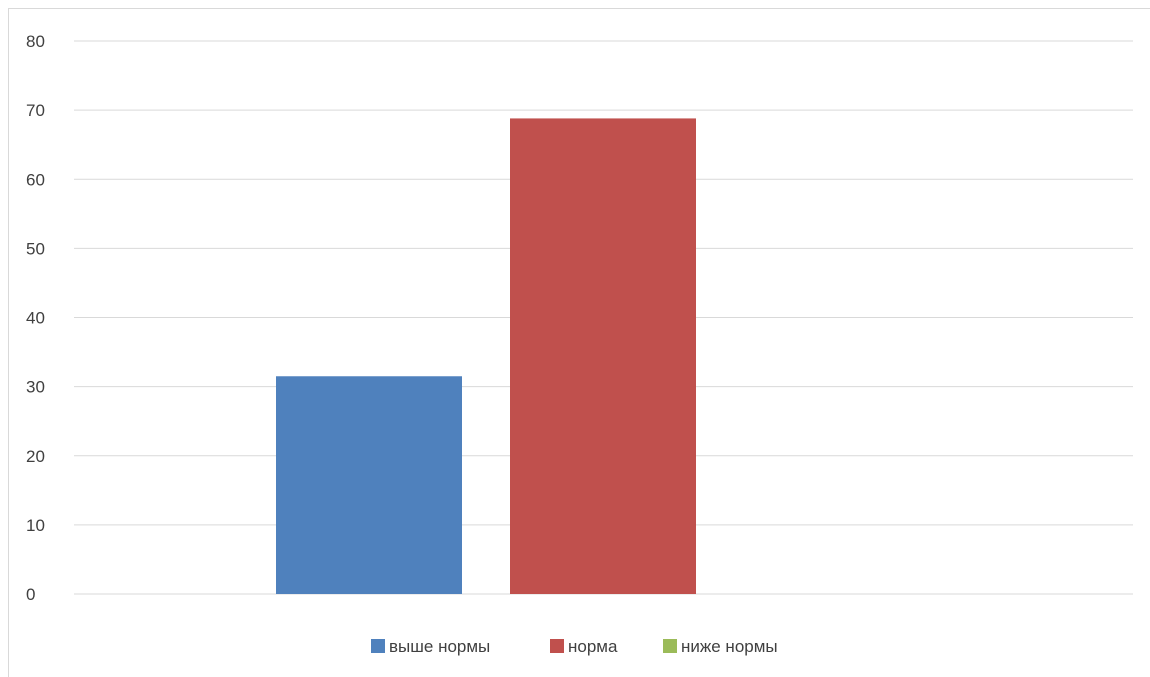  Describe the element at coordinates (35, 110) in the screenshot. I see `y-tick-label: 70` at that location.